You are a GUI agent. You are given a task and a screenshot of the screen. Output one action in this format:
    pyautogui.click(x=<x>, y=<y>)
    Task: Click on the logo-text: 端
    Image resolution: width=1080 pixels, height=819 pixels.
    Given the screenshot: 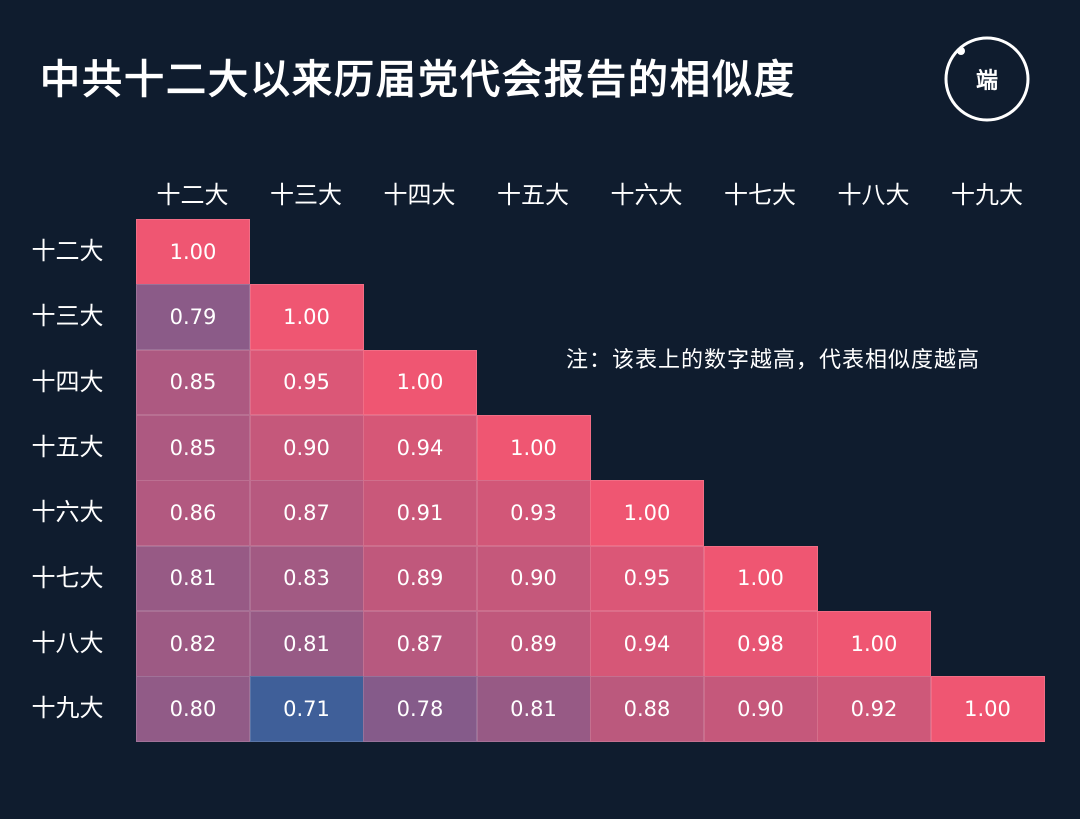 What is the action you would take?
    pyautogui.click(x=987, y=81)
    